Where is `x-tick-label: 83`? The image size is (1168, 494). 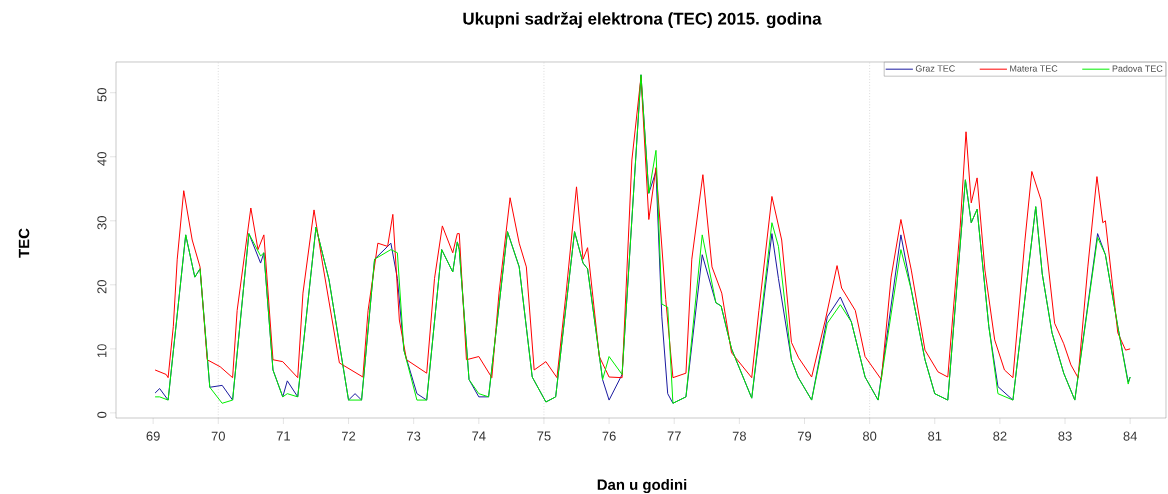
x-tick-label: 83 is located at coordinates (1065, 436).